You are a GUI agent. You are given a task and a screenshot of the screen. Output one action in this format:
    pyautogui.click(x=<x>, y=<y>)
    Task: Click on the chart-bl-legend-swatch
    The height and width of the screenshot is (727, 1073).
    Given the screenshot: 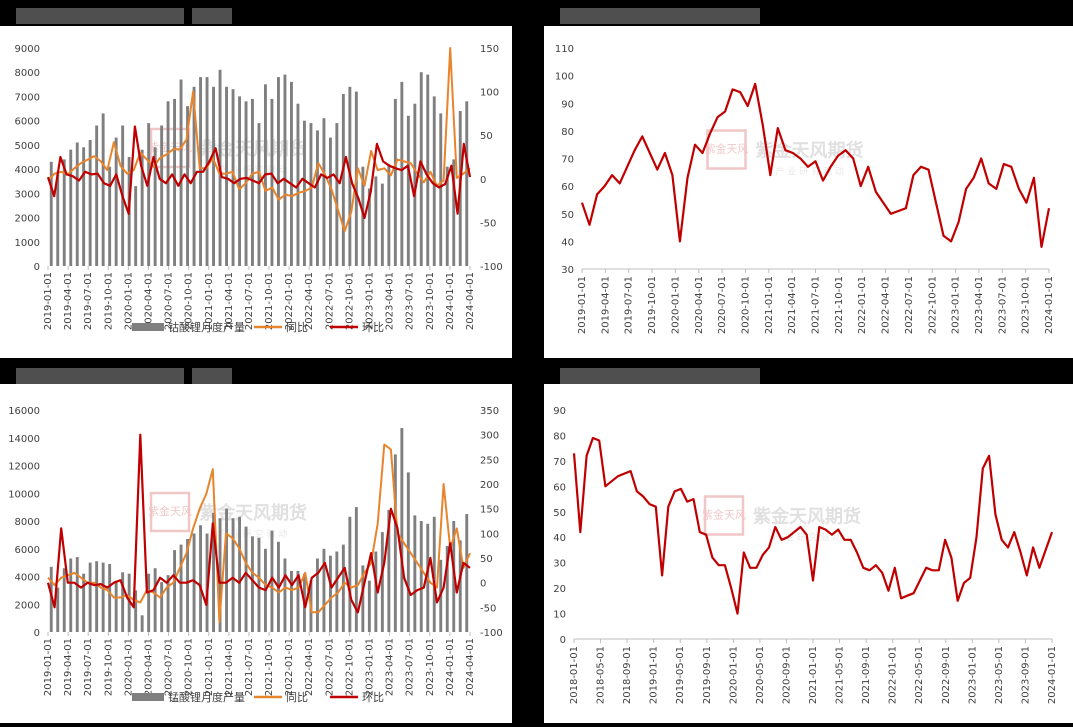 What is the action you would take?
    pyautogui.click(x=148, y=697)
    